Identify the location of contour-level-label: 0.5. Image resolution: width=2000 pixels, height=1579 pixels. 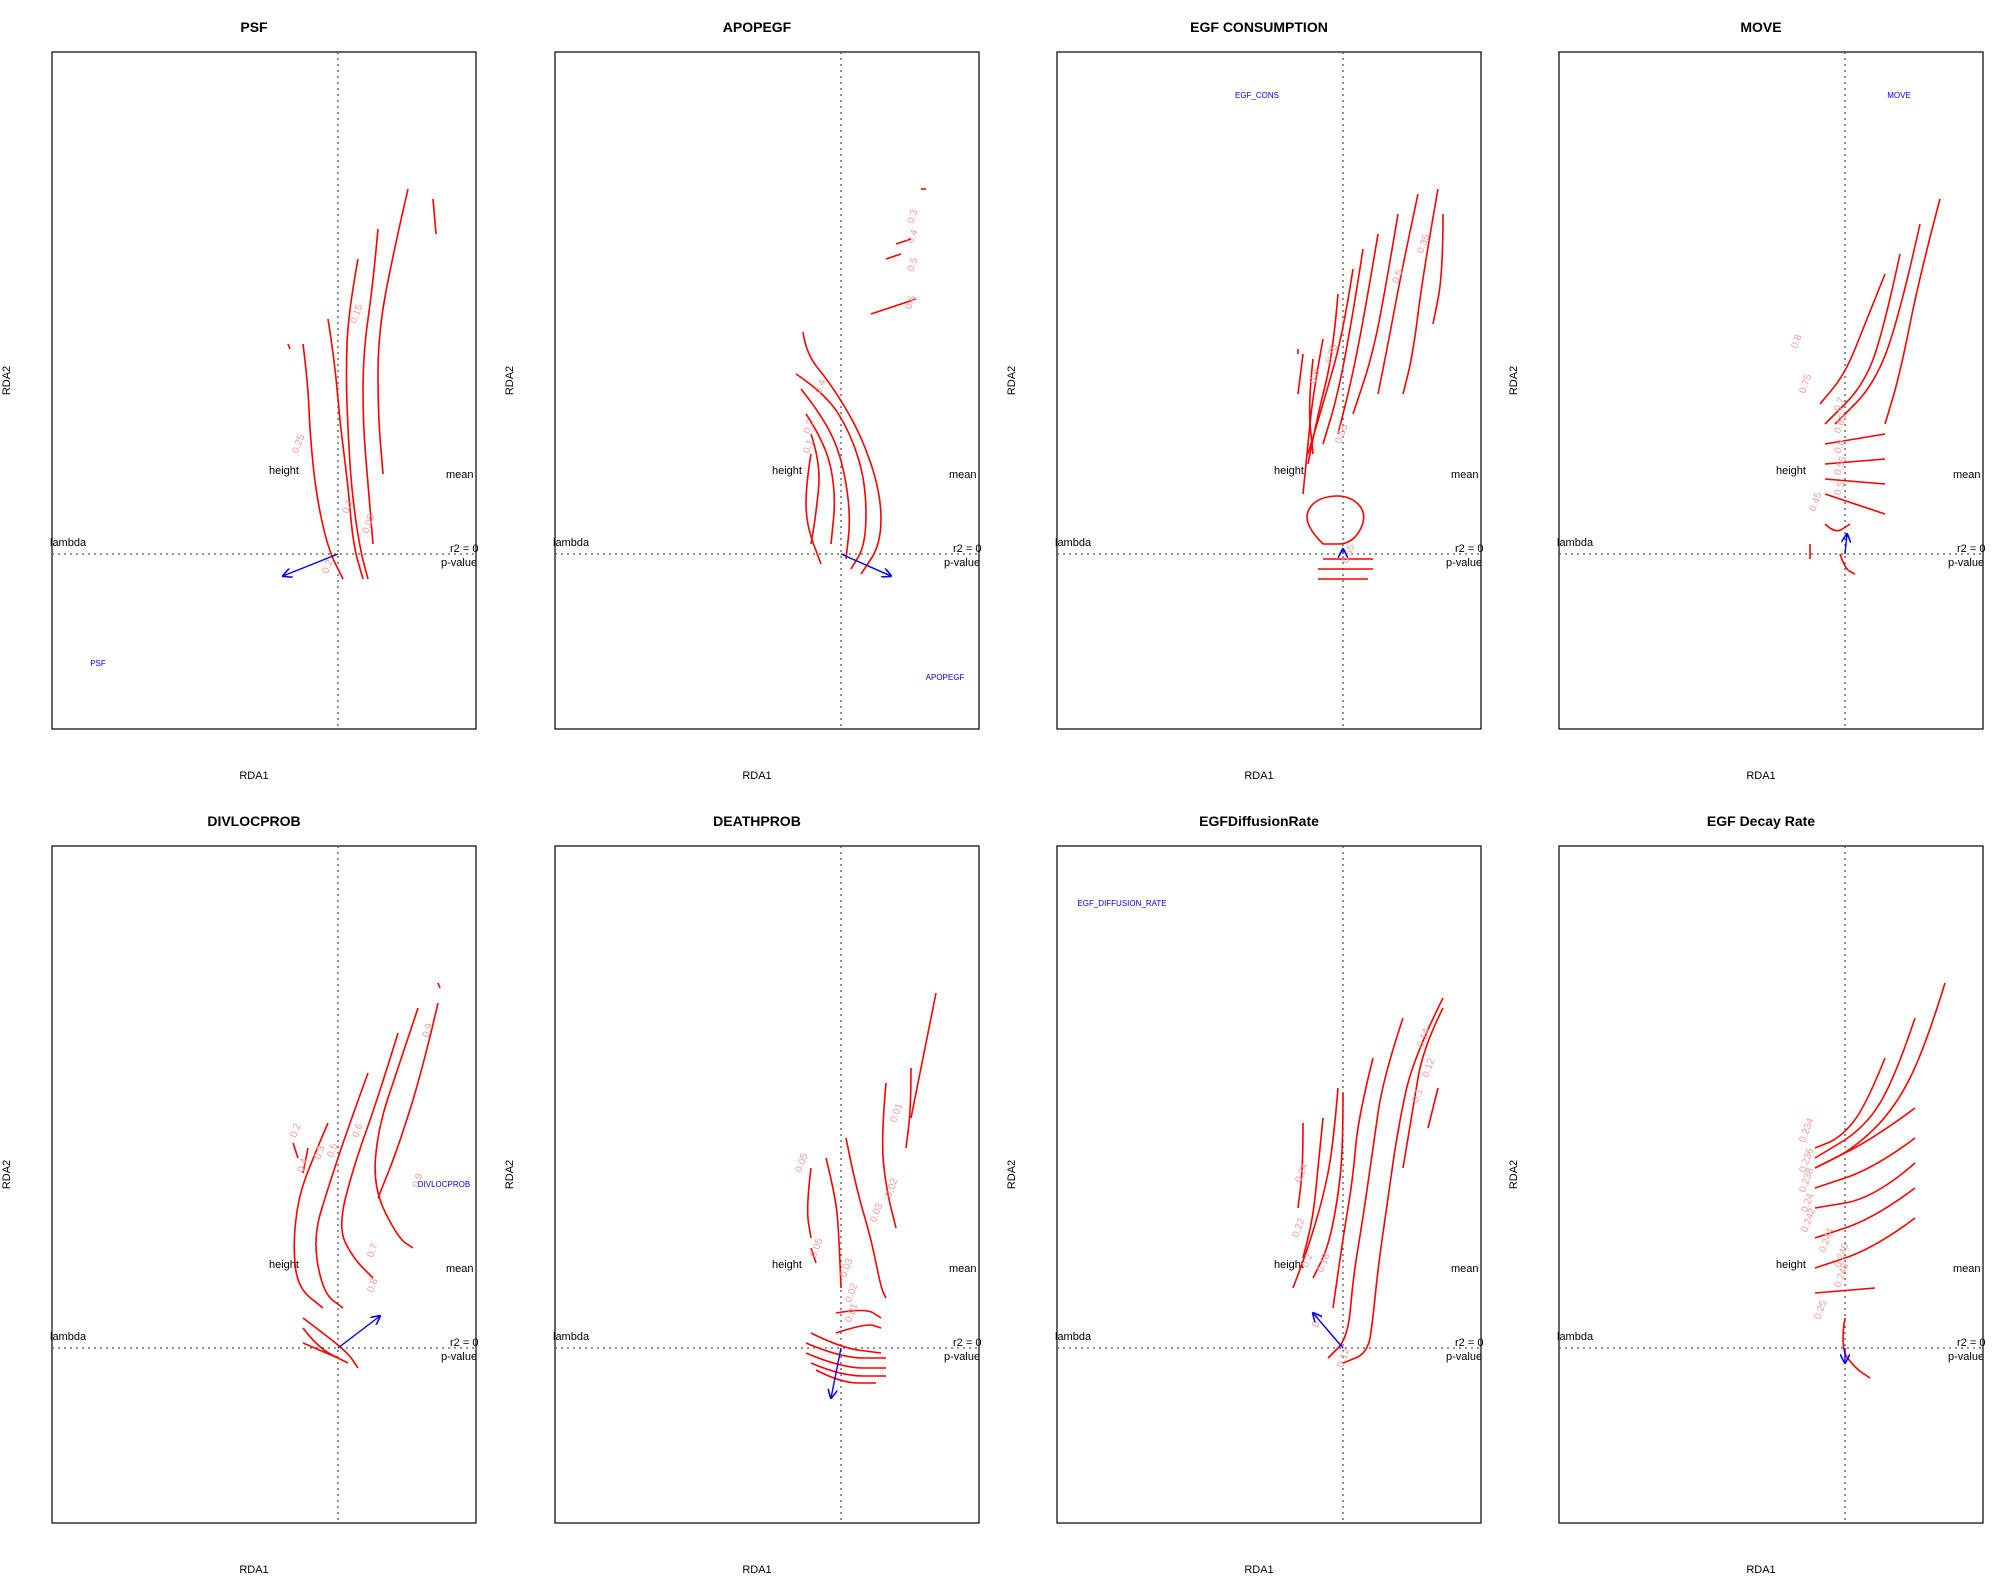
(1839, 488).